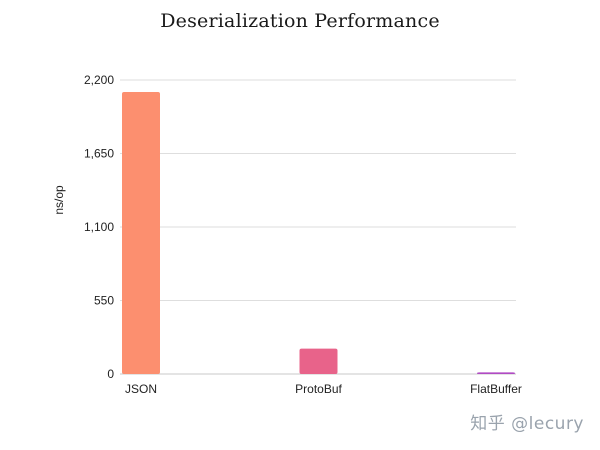 This screenshot has width=600, height=450. What do you see at coordinates (141, 389) in the screenshot?
I see `x-tick-label: JSON` at bounding box center [141, 389].